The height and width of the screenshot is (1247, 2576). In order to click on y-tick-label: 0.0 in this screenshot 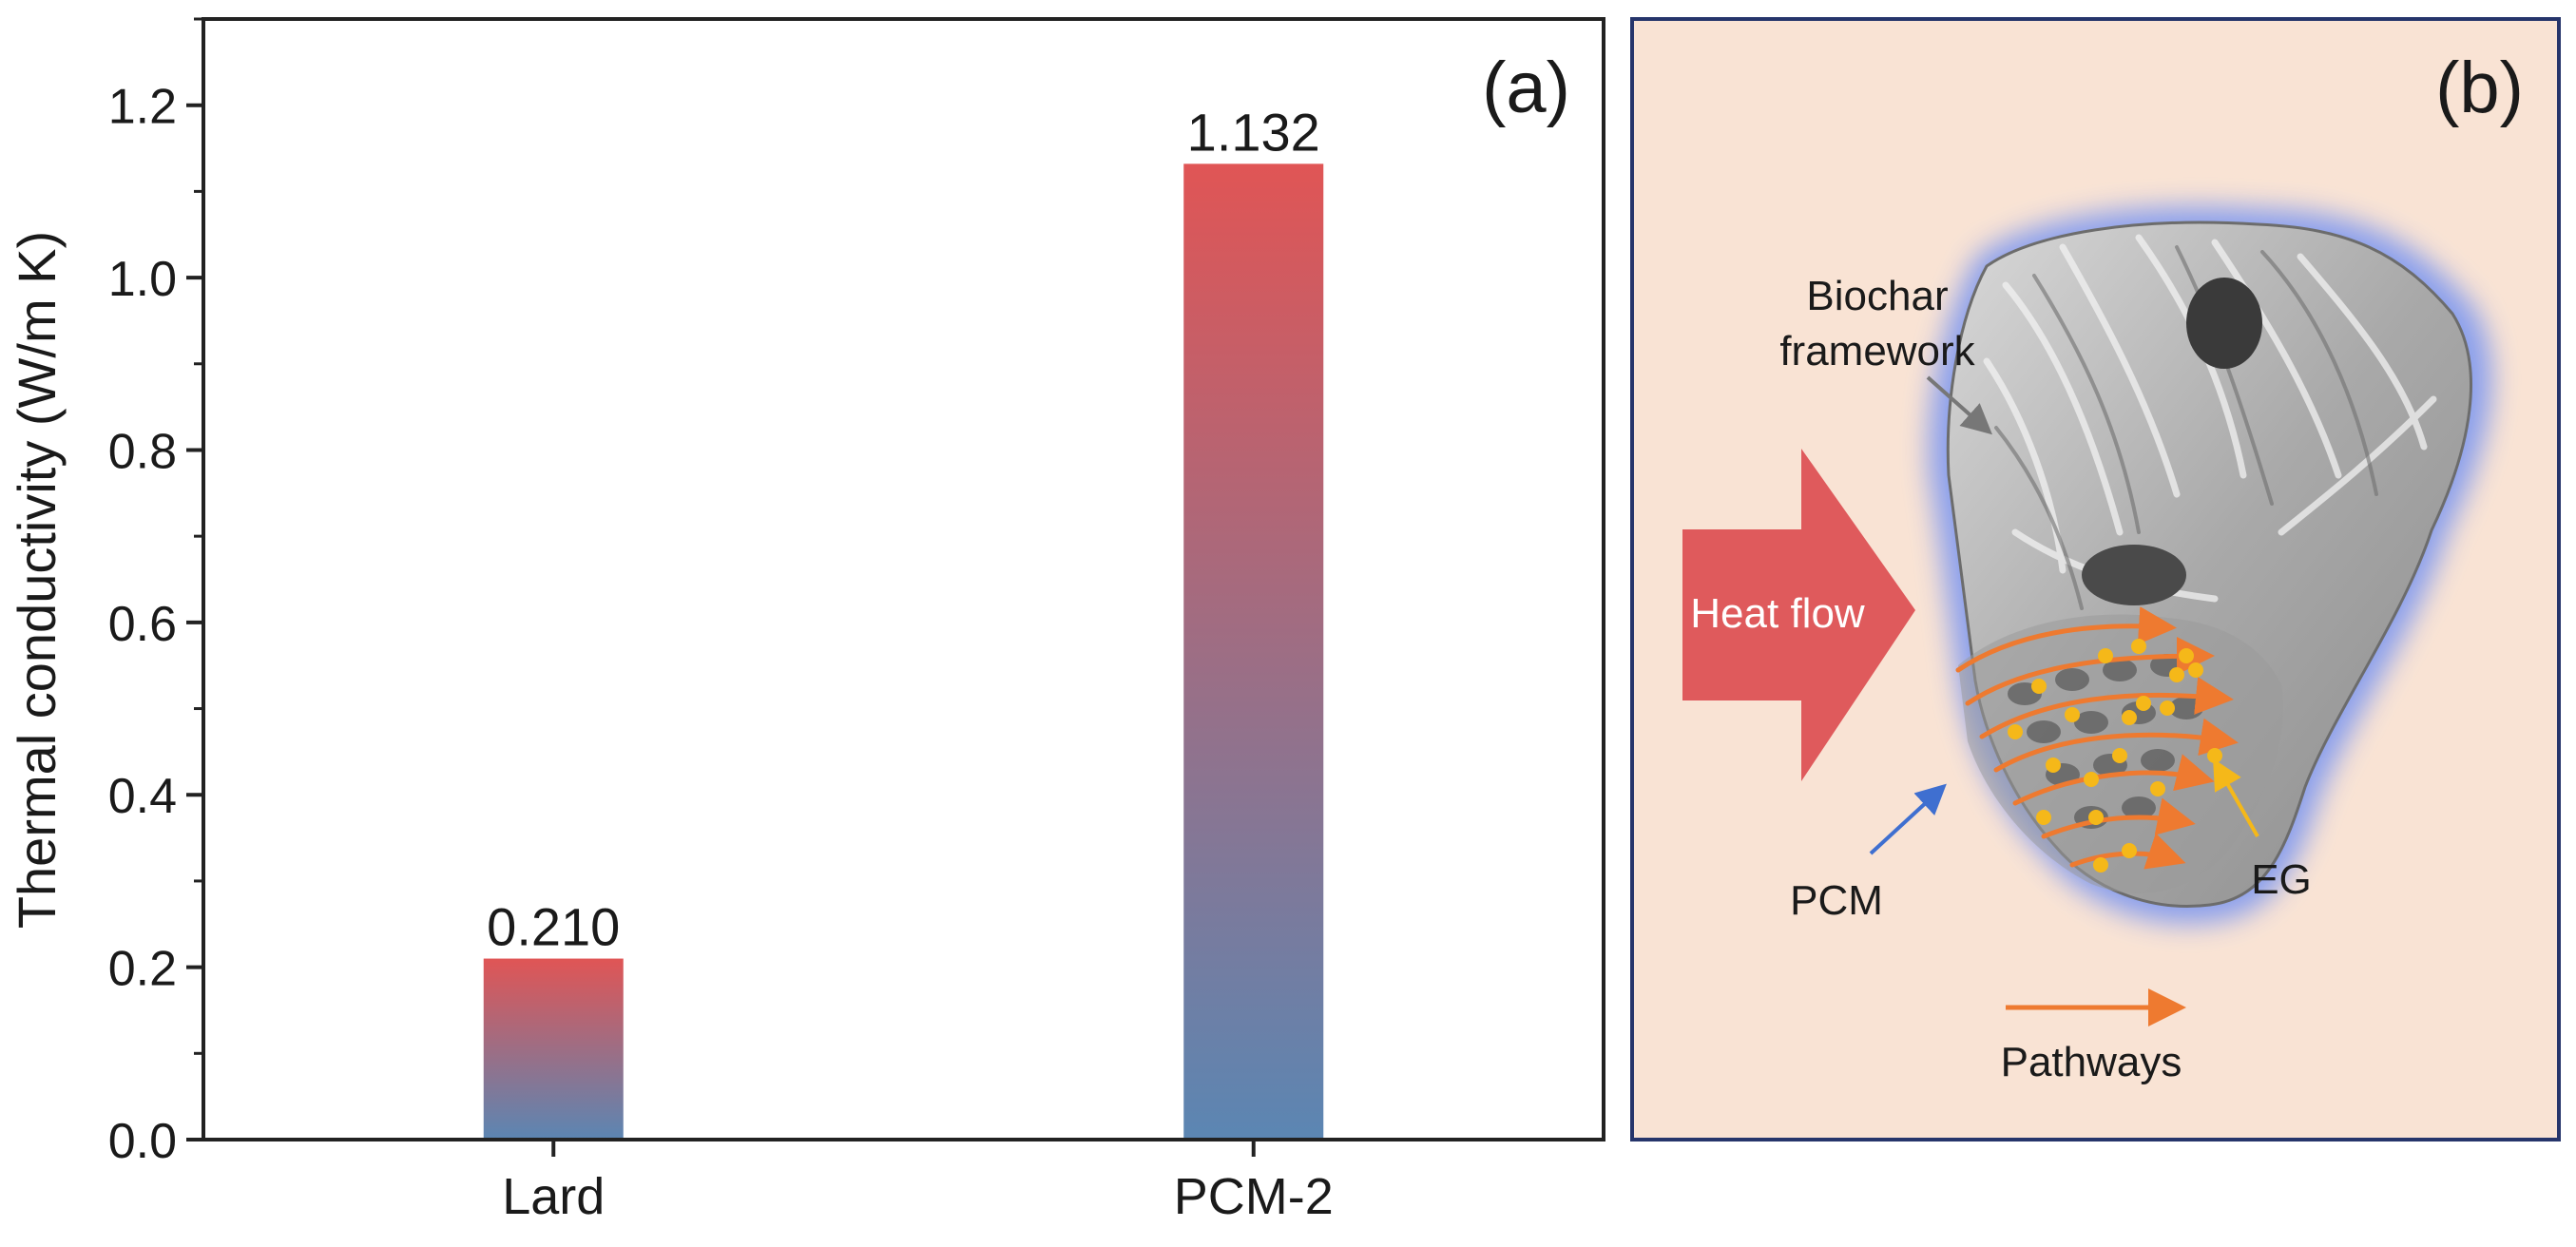, I will do `click(143, 1141)`.